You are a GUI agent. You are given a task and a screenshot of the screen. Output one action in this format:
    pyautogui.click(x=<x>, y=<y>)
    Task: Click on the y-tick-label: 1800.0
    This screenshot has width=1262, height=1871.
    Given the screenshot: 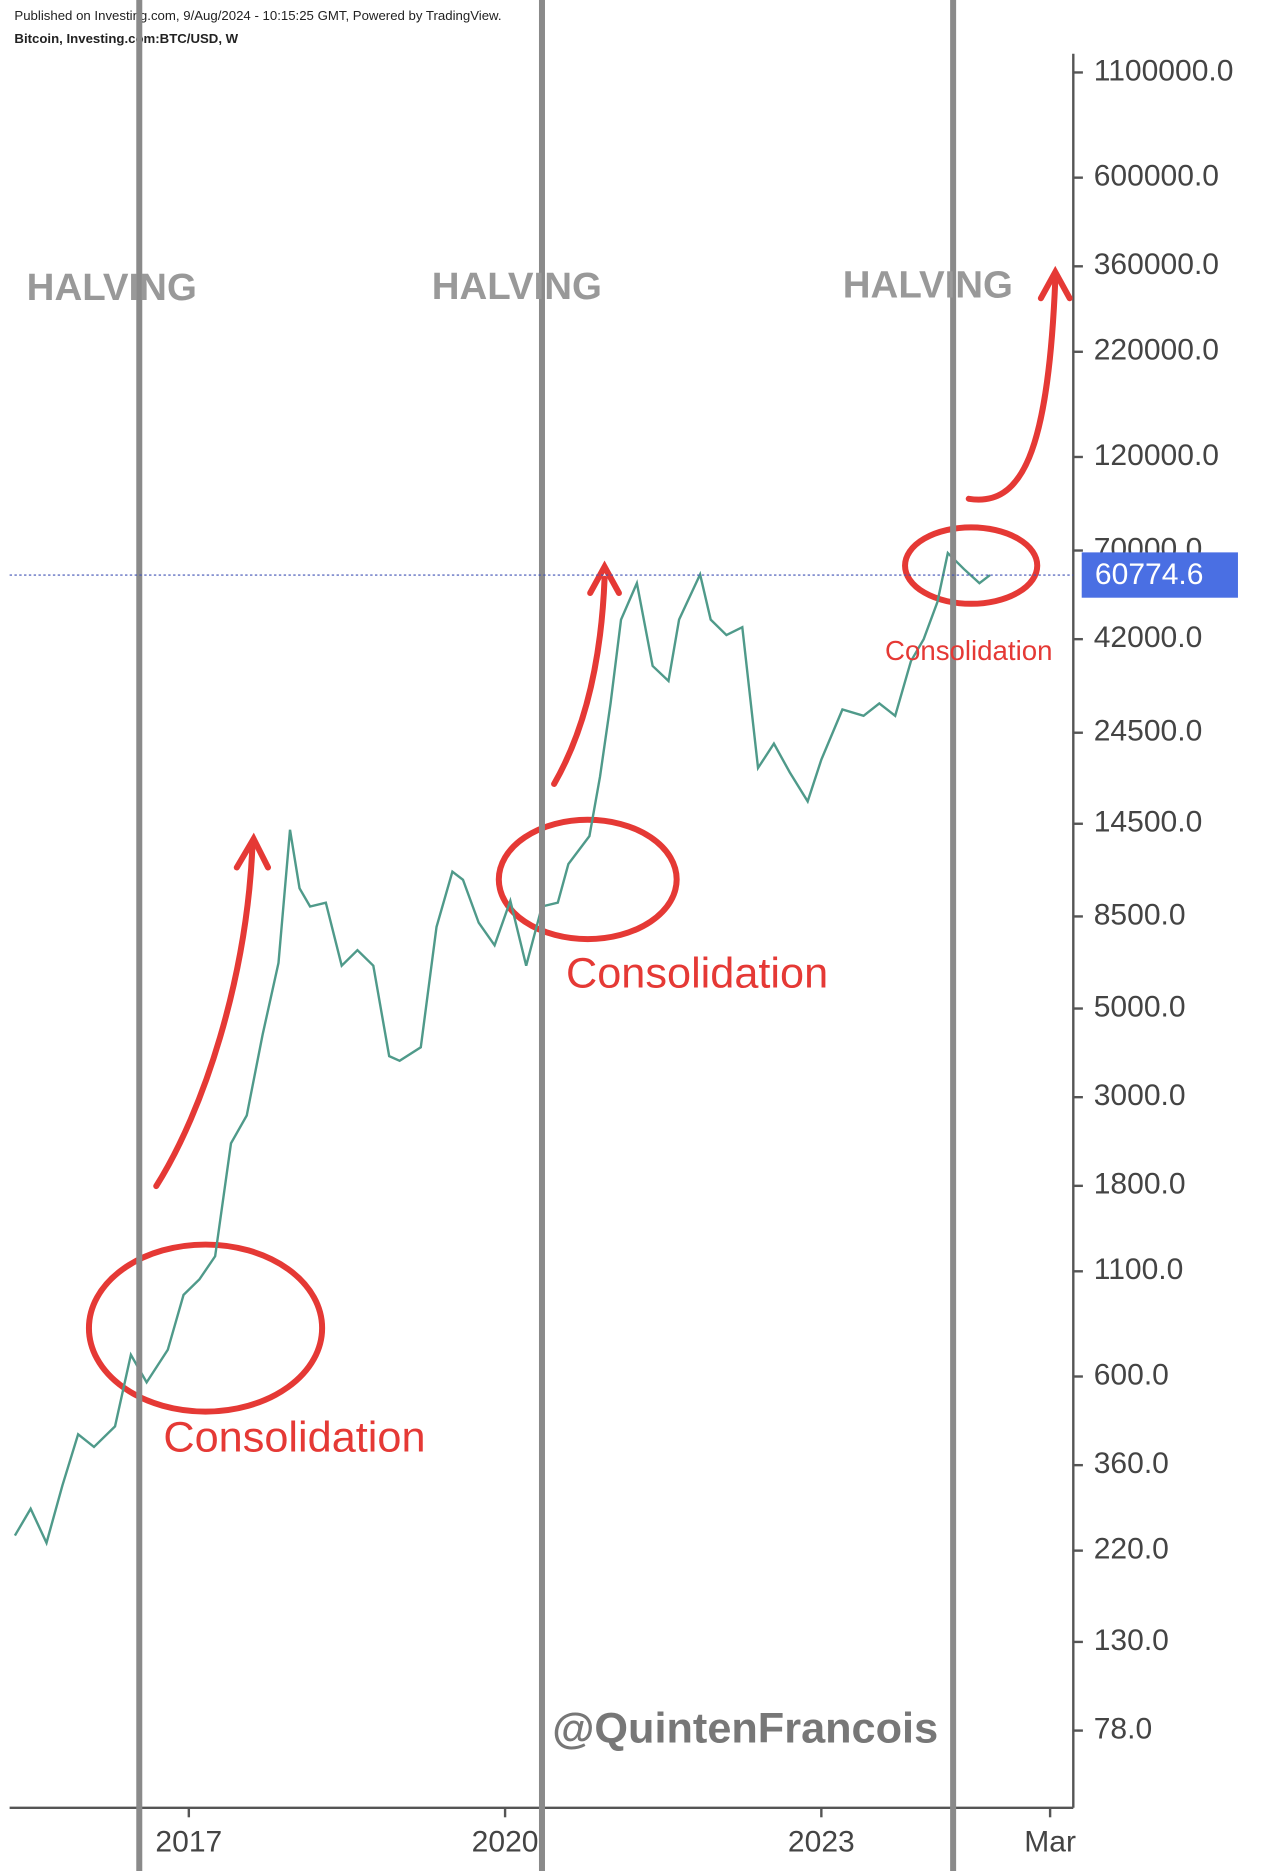 What is the action you would take?
    pyautogui.click(x=1140, y=1184)
    